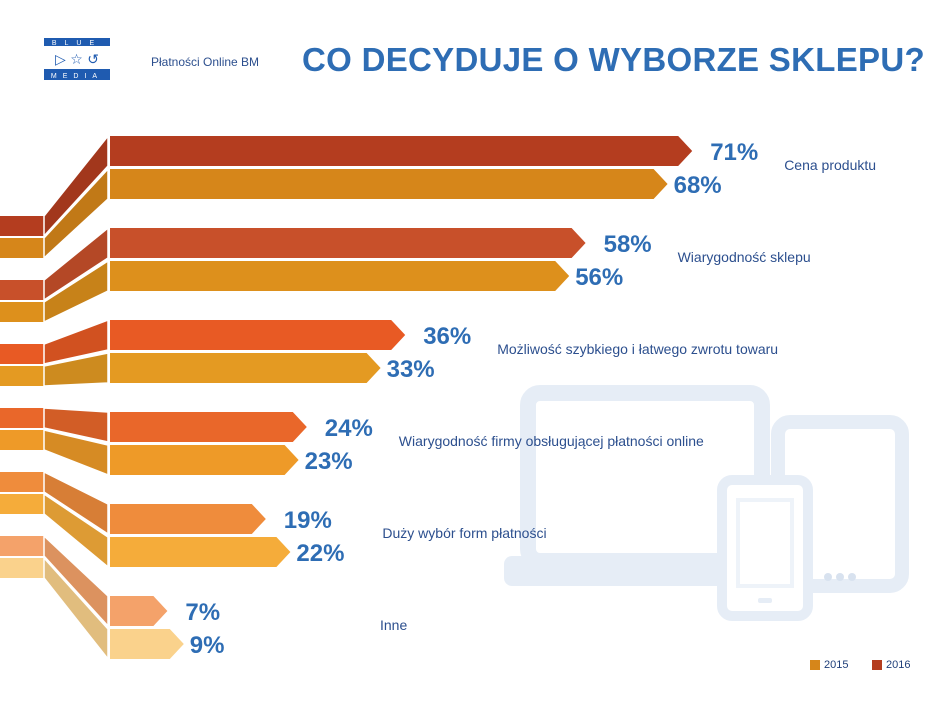 Image resolution: width=947 pixels, height=711 pixels. Describe the element at coordinates (765, 548) in the screenshot. I see `smartphone-icon` at that location.